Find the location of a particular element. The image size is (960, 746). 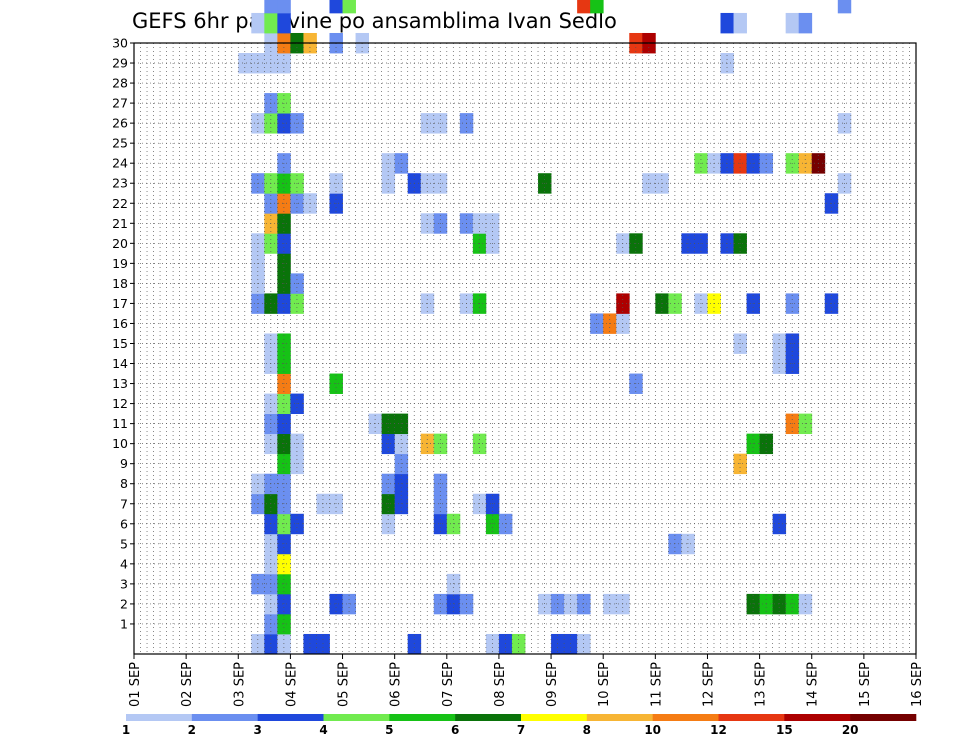

colorbar-legend: 1 2 3 4 5 6 7 8 10 12 15 20 is located at coordinates (519, 725).